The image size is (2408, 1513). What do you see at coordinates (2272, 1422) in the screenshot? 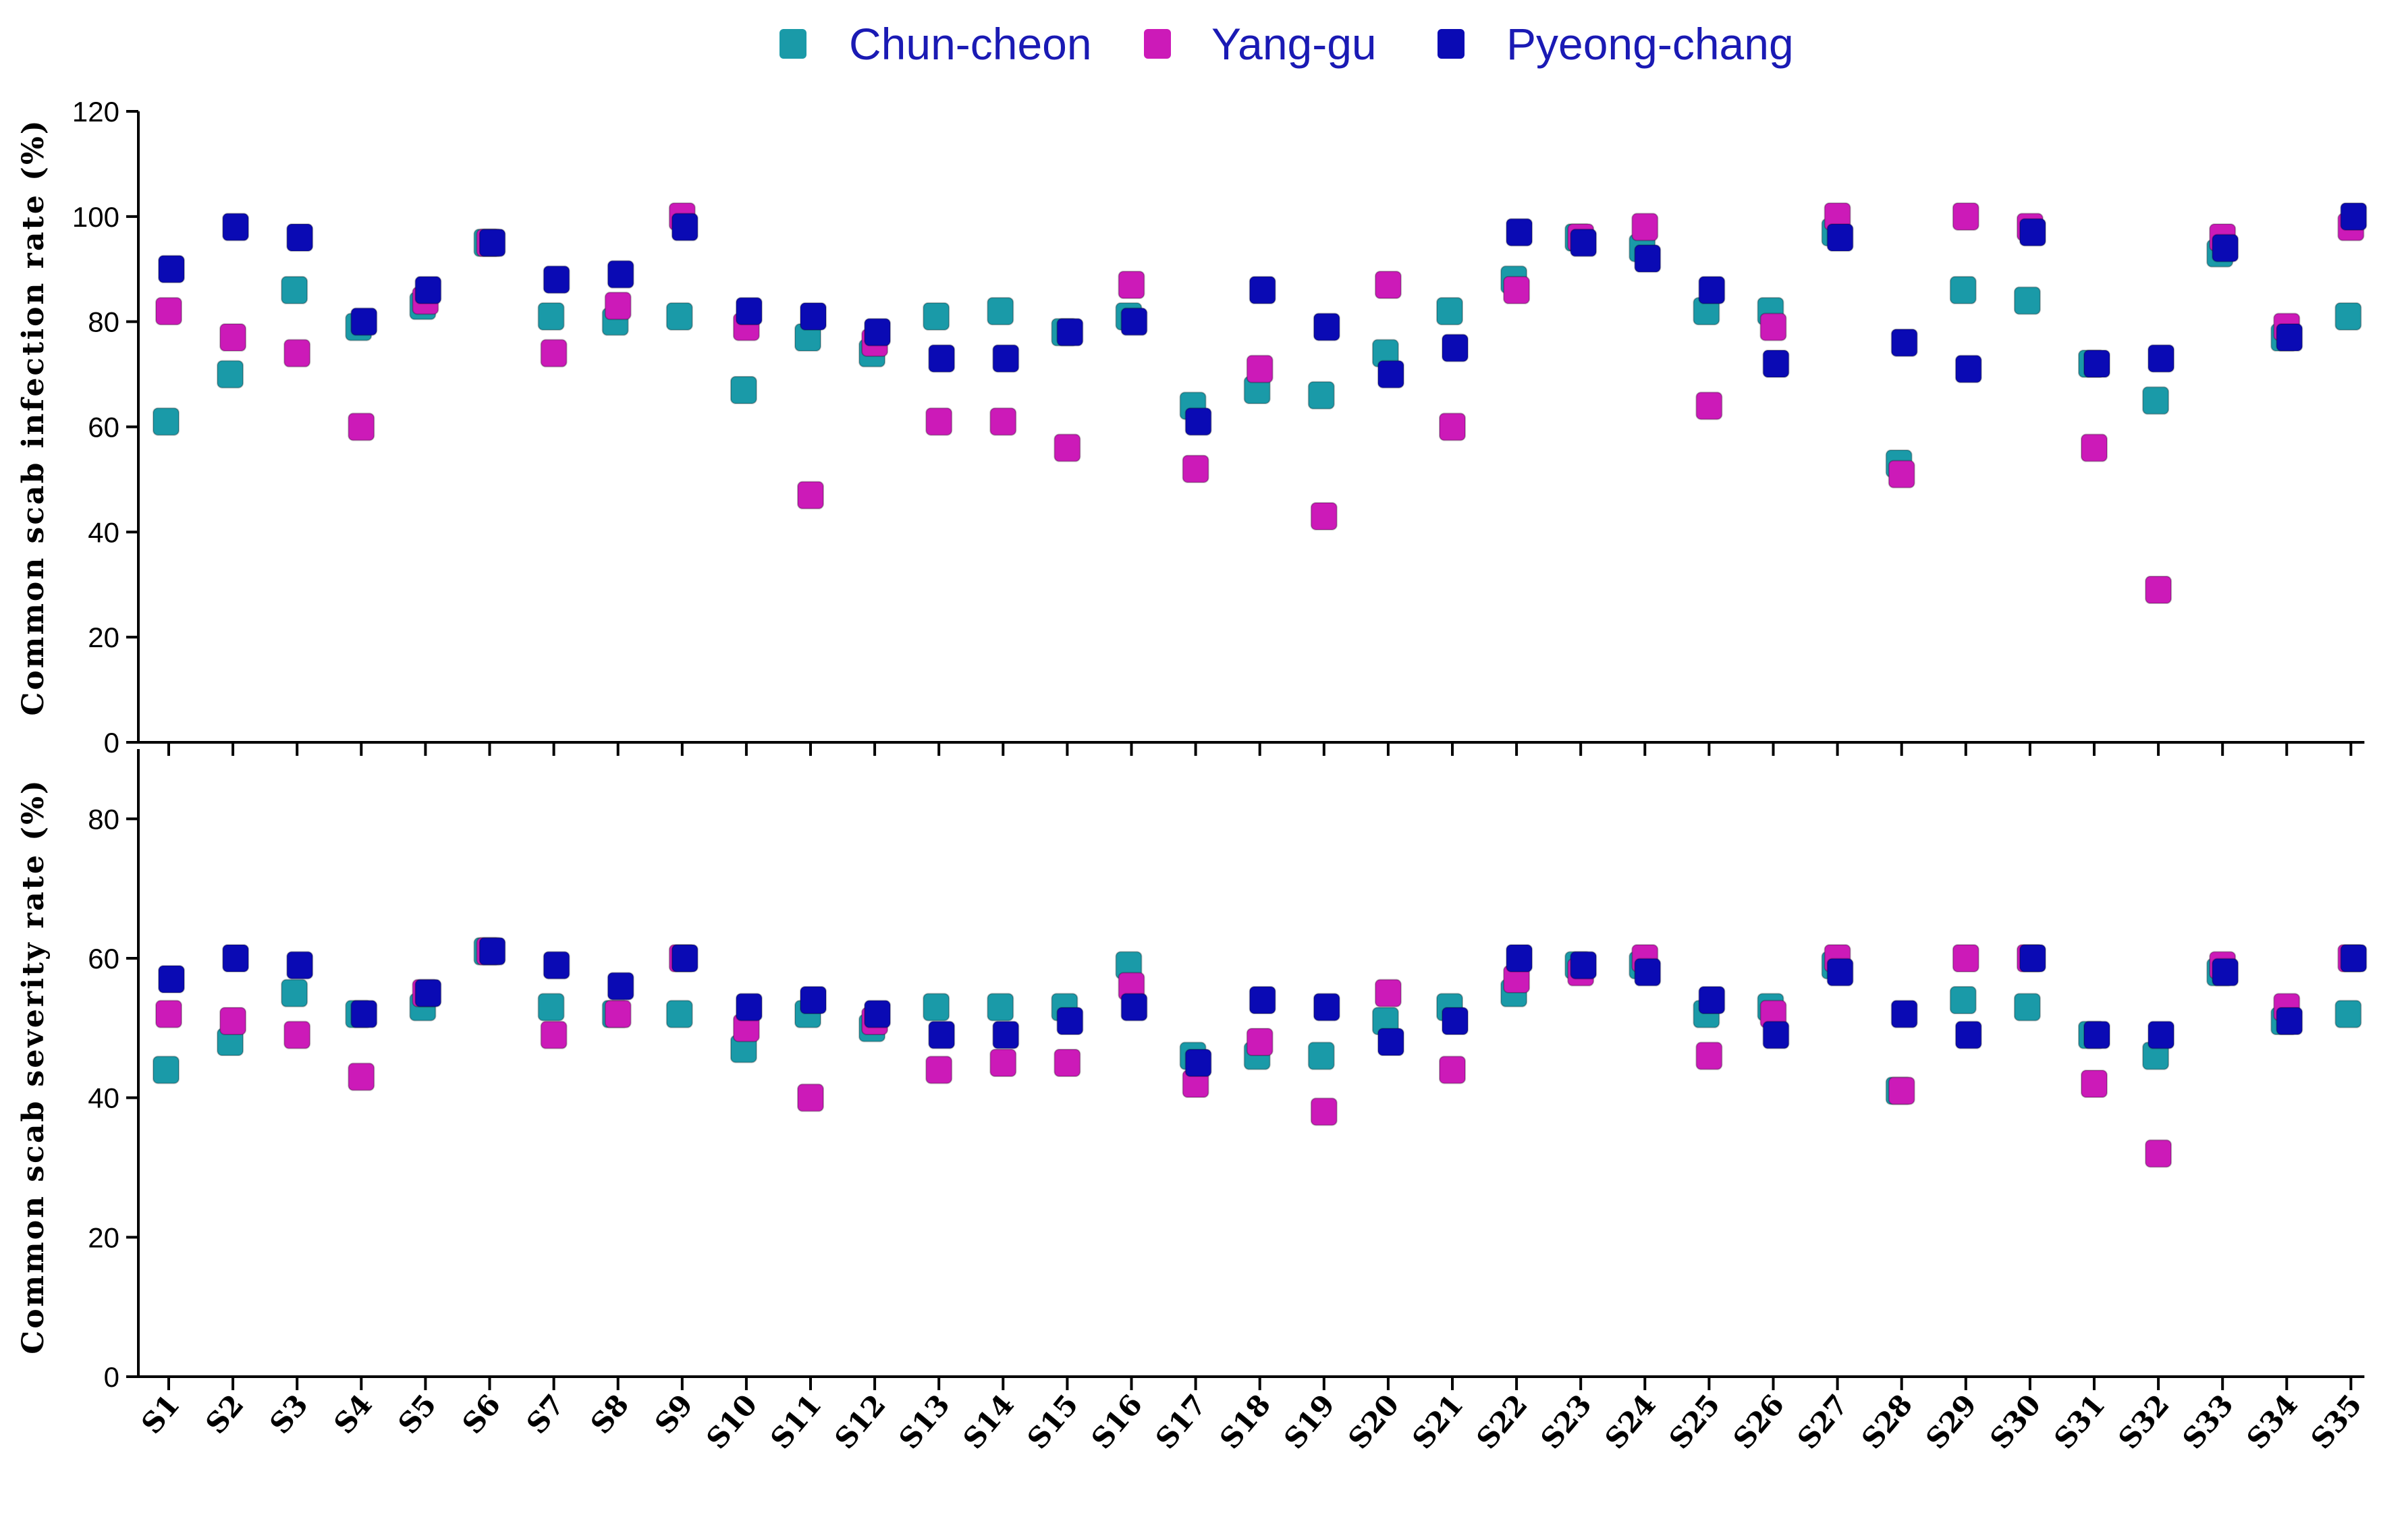
I see `x-tick-label-s34: S34` at bounding box center [2272, 1422].